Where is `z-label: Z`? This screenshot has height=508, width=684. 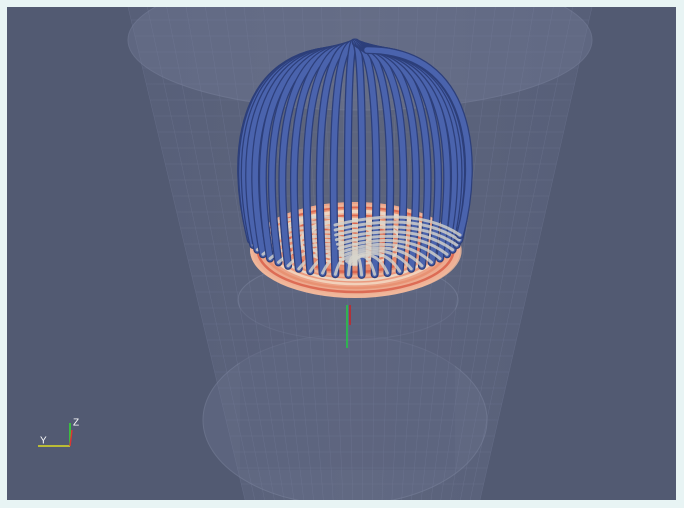 z-label: Z is located at coordinates (76, 423).